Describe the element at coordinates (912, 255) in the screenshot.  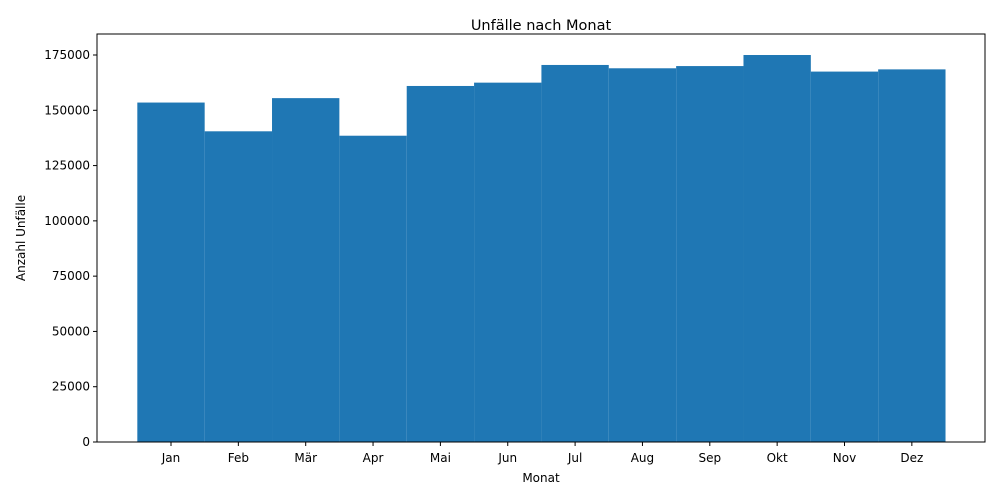
I see `bar-dez` at that location.